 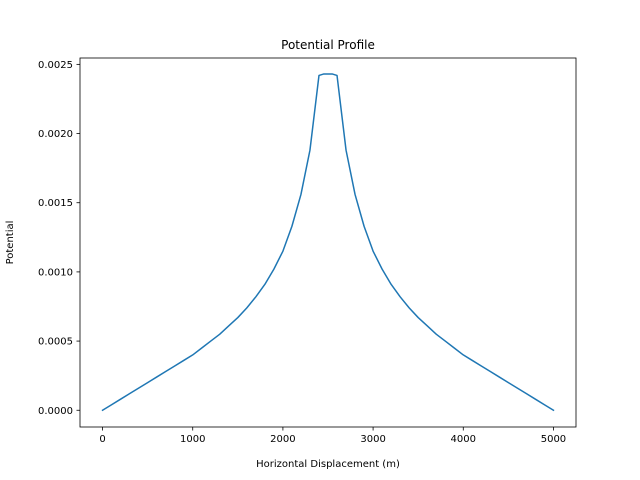 What do you see at coordinates (463, 439) in the screenshot?
I see `x-tick-label: 4000` at bounding box center [463, 439].